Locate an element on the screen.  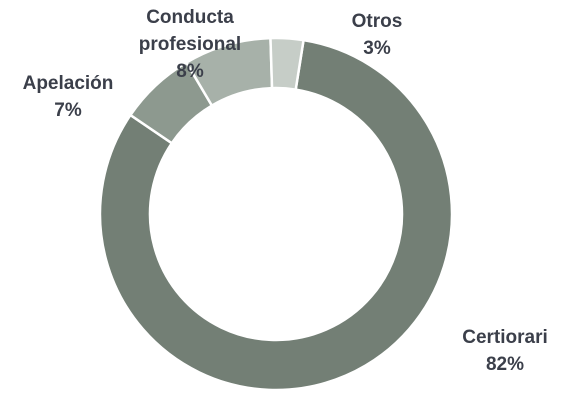
slice-label: Certiorari 82% is located at coordinates (505, 351).